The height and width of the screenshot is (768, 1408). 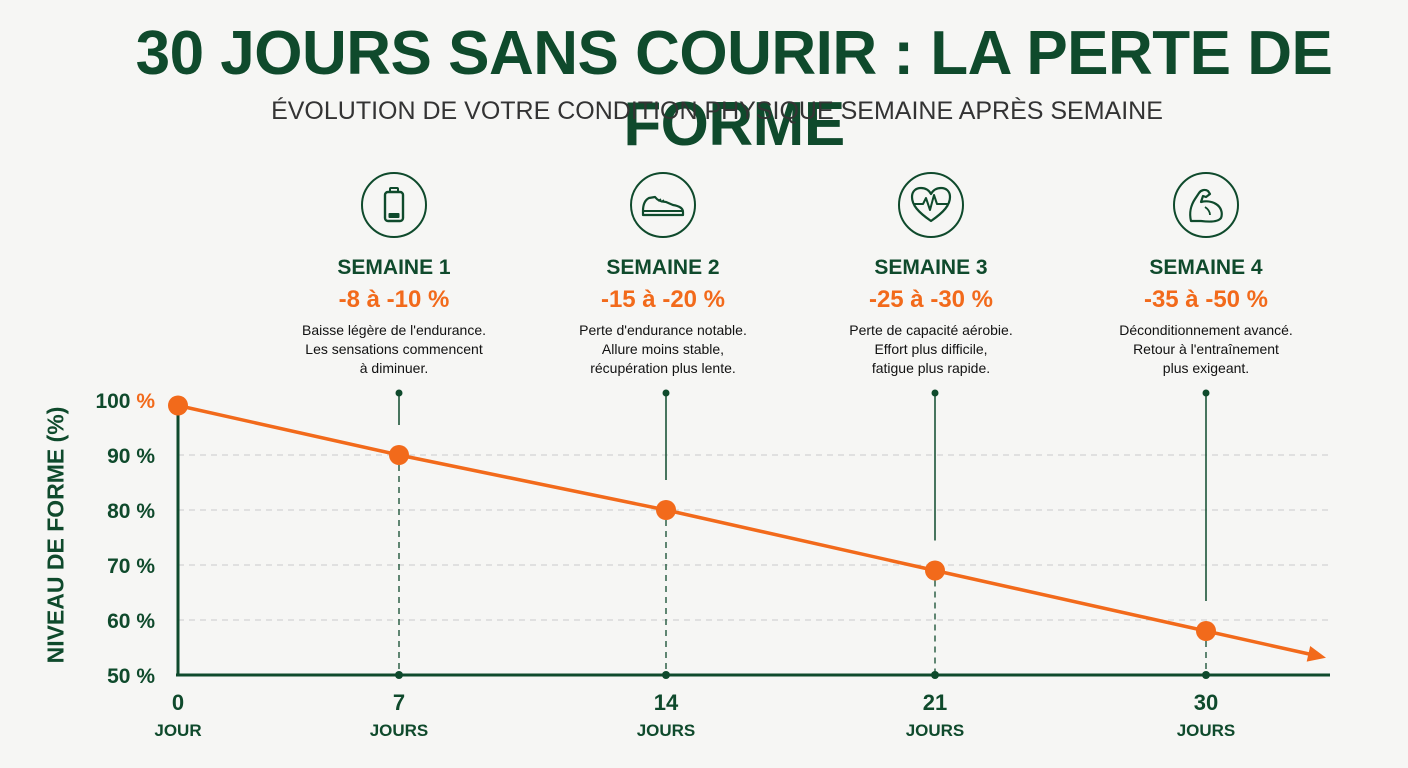 What do you see at coordinates (931, 368) in the screenshot?
I see `week-3-desc-line: fatigue plus rapide.` at bounding box center [931, 368].